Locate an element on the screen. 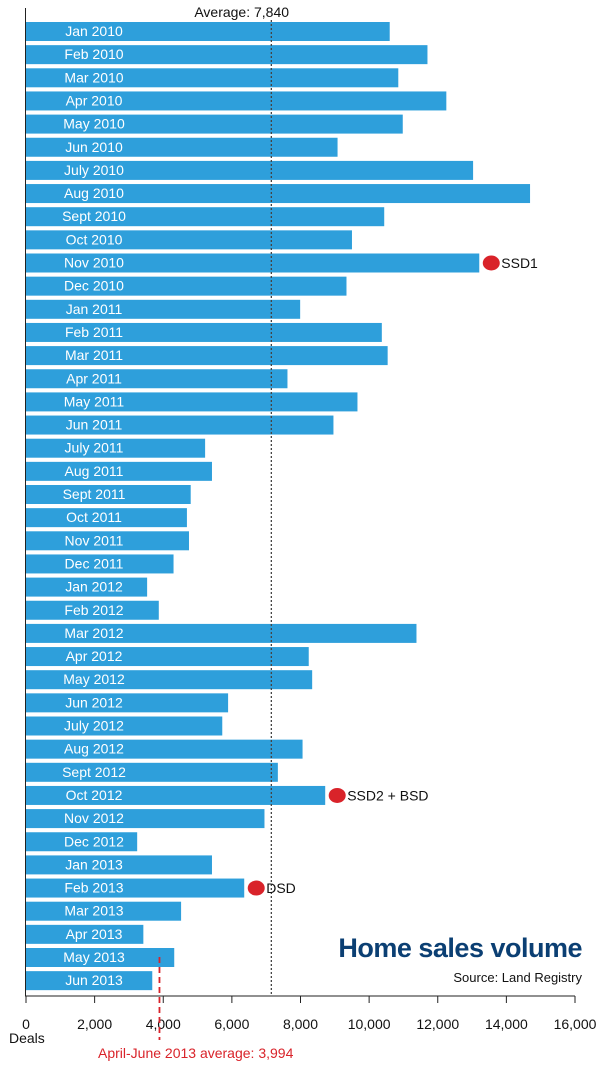 The image size is (600, 1069). bar-label: Sept 2012 is located at coordinates (94, 772).